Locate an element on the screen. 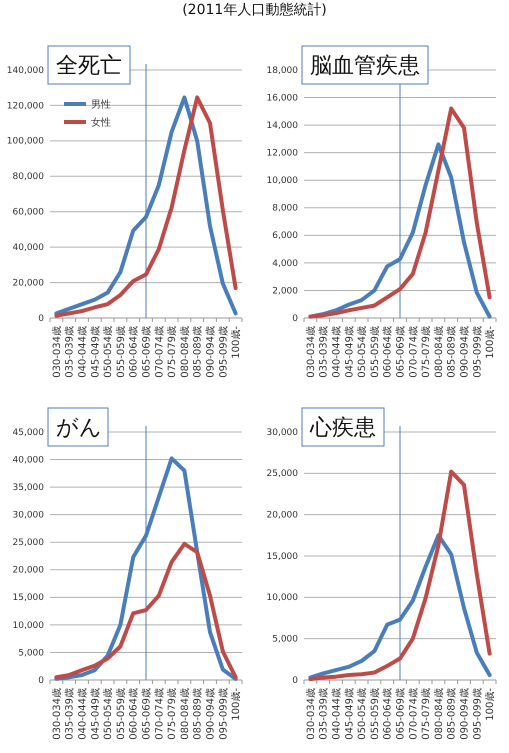 The width and height of the screenshot is (509, 753). legend-label: 女性 is located at coordinates (101, 122).